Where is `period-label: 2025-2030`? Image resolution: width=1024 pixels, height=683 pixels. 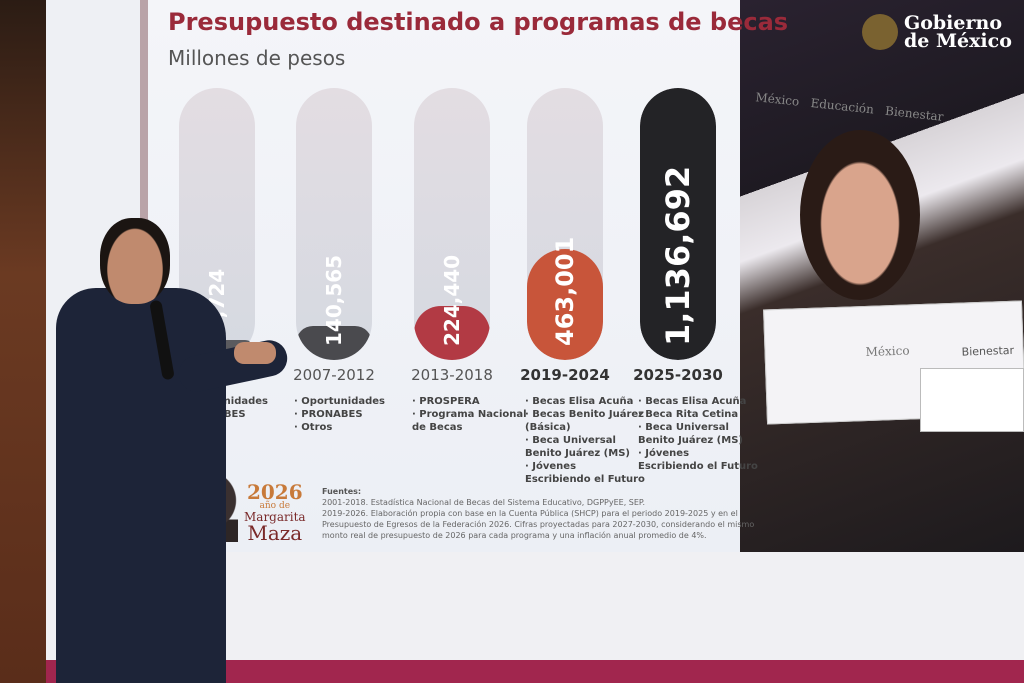
period-label: 2025-2030 is located at coordinates (678, 375).